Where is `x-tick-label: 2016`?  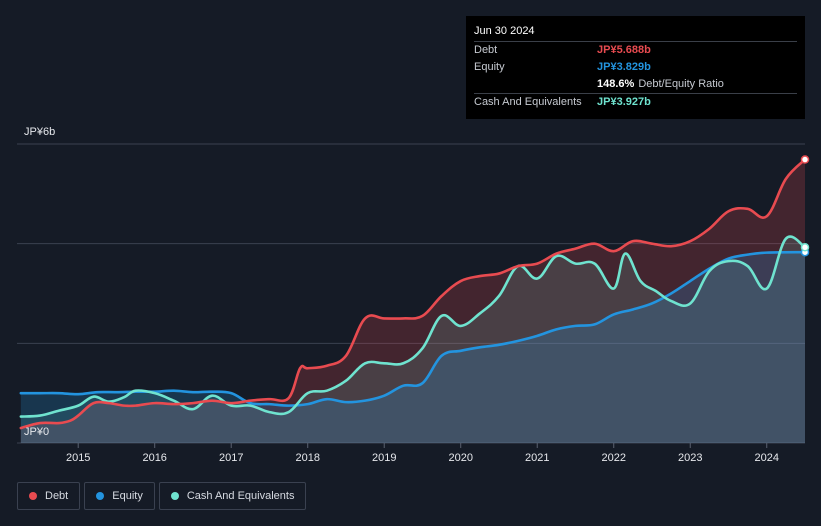
x-tick-label: 2016 is located at coordinates (154, 458).